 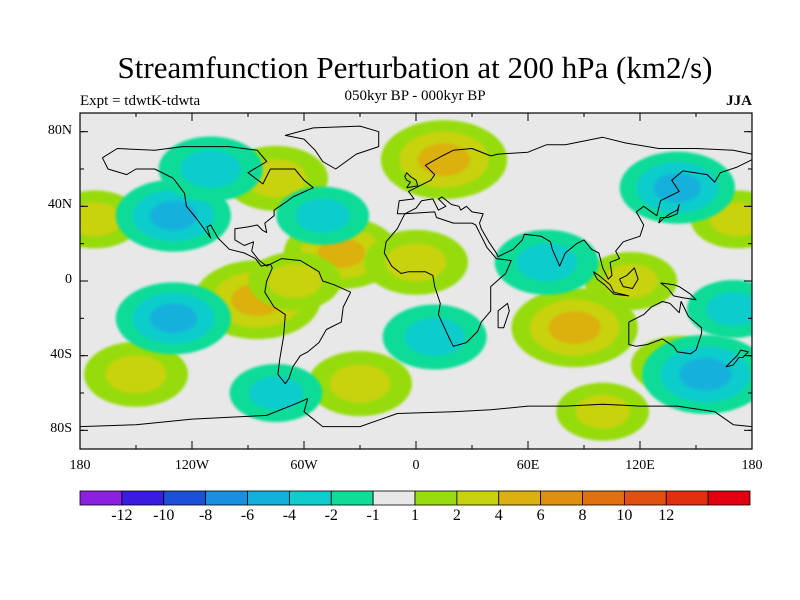 What do you see at coordinates (574, 175) in the screenshot?
I see `coastline-europe-asia` at bounding box center [574, 175].